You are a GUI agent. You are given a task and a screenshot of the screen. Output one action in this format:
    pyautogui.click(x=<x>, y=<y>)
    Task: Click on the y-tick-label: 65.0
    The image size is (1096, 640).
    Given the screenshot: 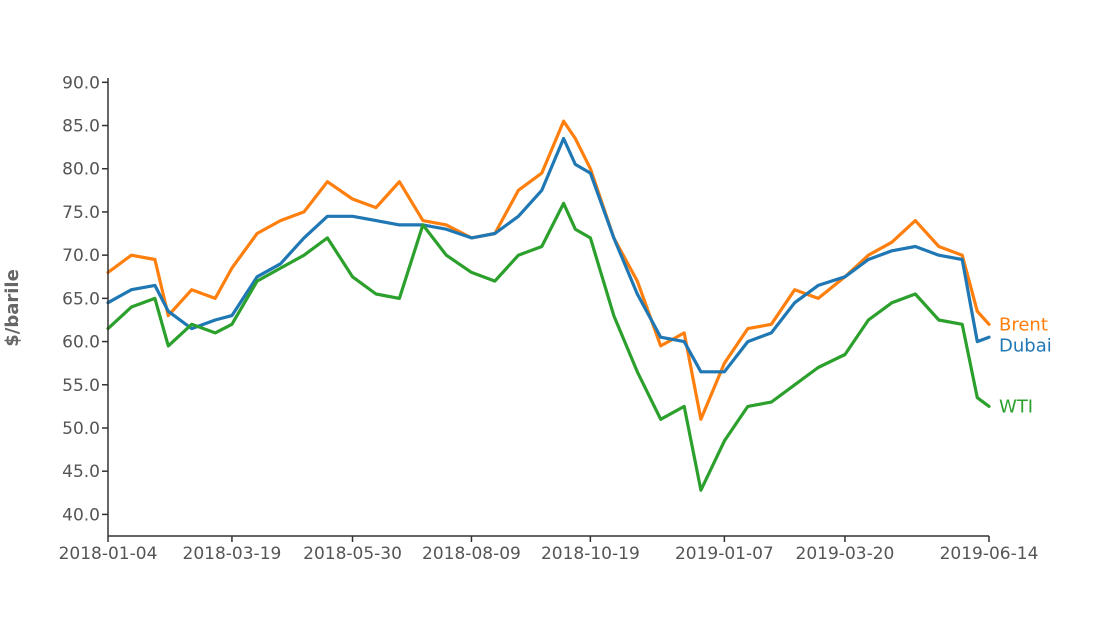 What is the action you would take?
    pyautogui.click(x=81, y=299)
    